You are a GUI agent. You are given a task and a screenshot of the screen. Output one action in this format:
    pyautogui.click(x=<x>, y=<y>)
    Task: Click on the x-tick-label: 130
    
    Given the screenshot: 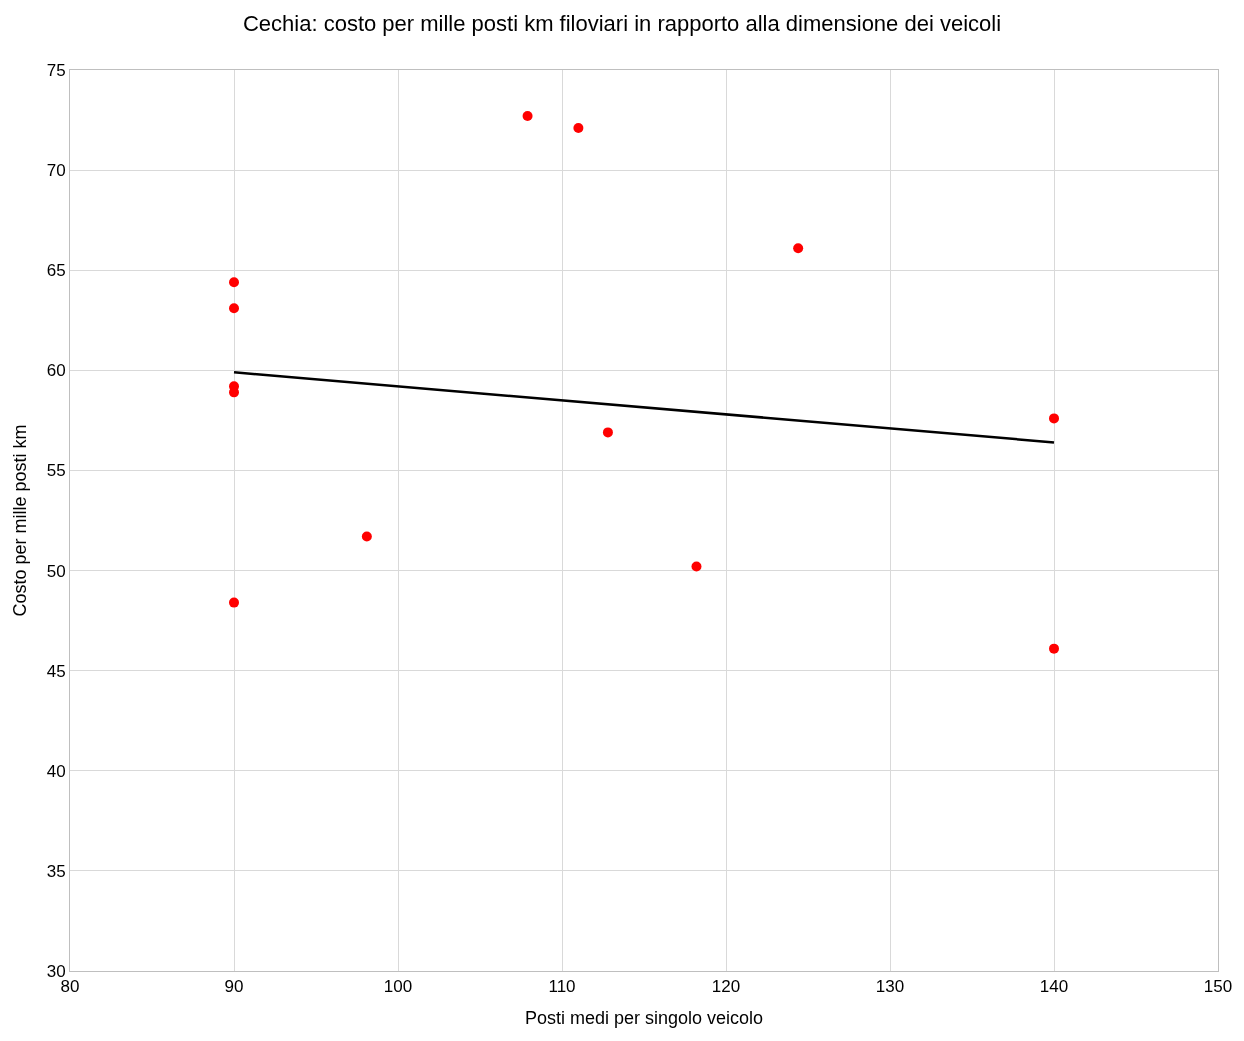 What is the action you would take?
    pyautogui.click(x=890, y=987)
    